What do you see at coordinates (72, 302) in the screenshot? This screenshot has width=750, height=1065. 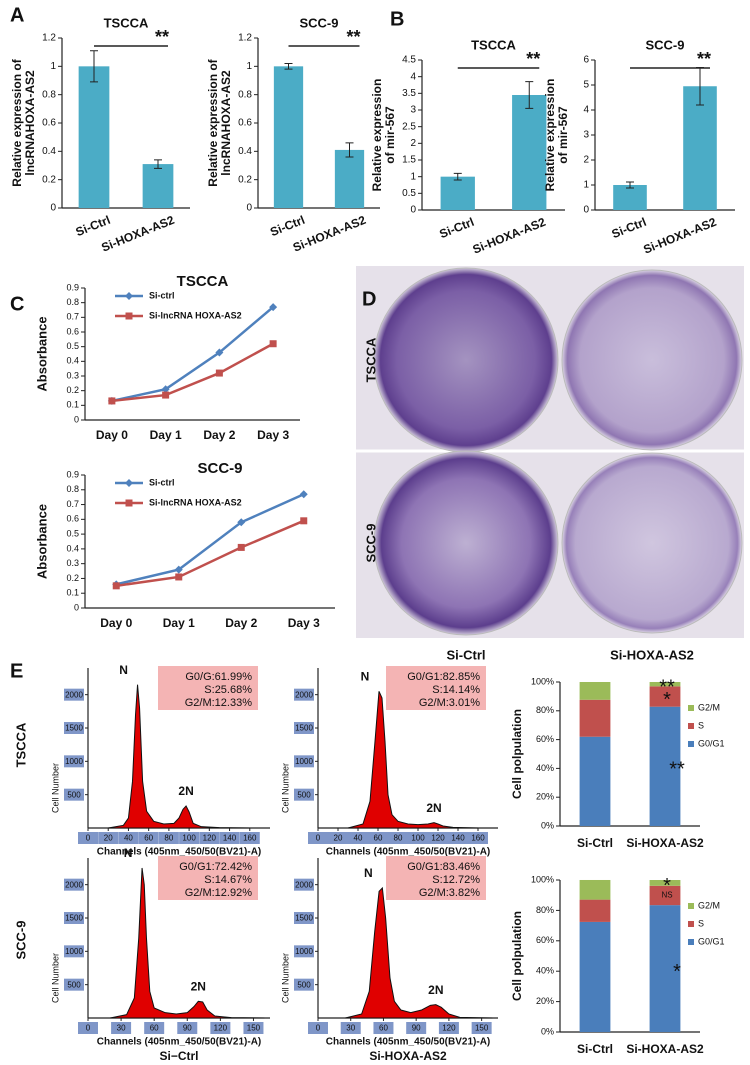 I see `y-tick-label: 0.8` at bounding box center [72, 302].